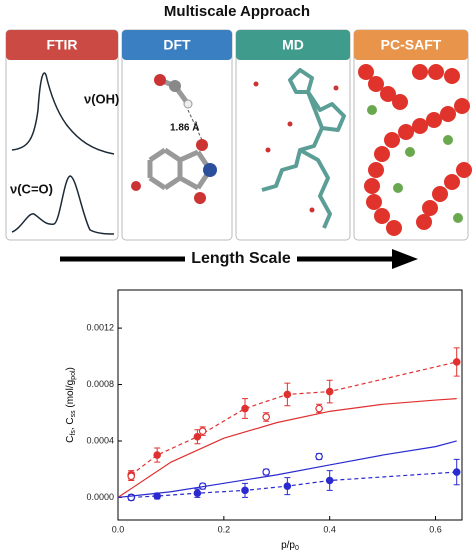  I want to click on x-tick-label: 0.0, so click(118, 529).